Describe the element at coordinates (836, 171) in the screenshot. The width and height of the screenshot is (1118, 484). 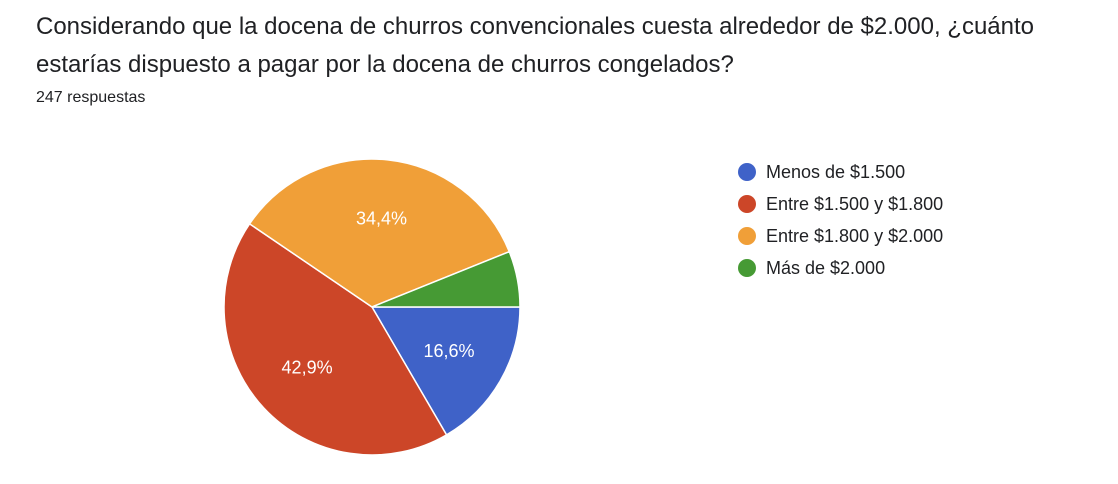
I see `legend-label: Menos de $1.500` at that location.